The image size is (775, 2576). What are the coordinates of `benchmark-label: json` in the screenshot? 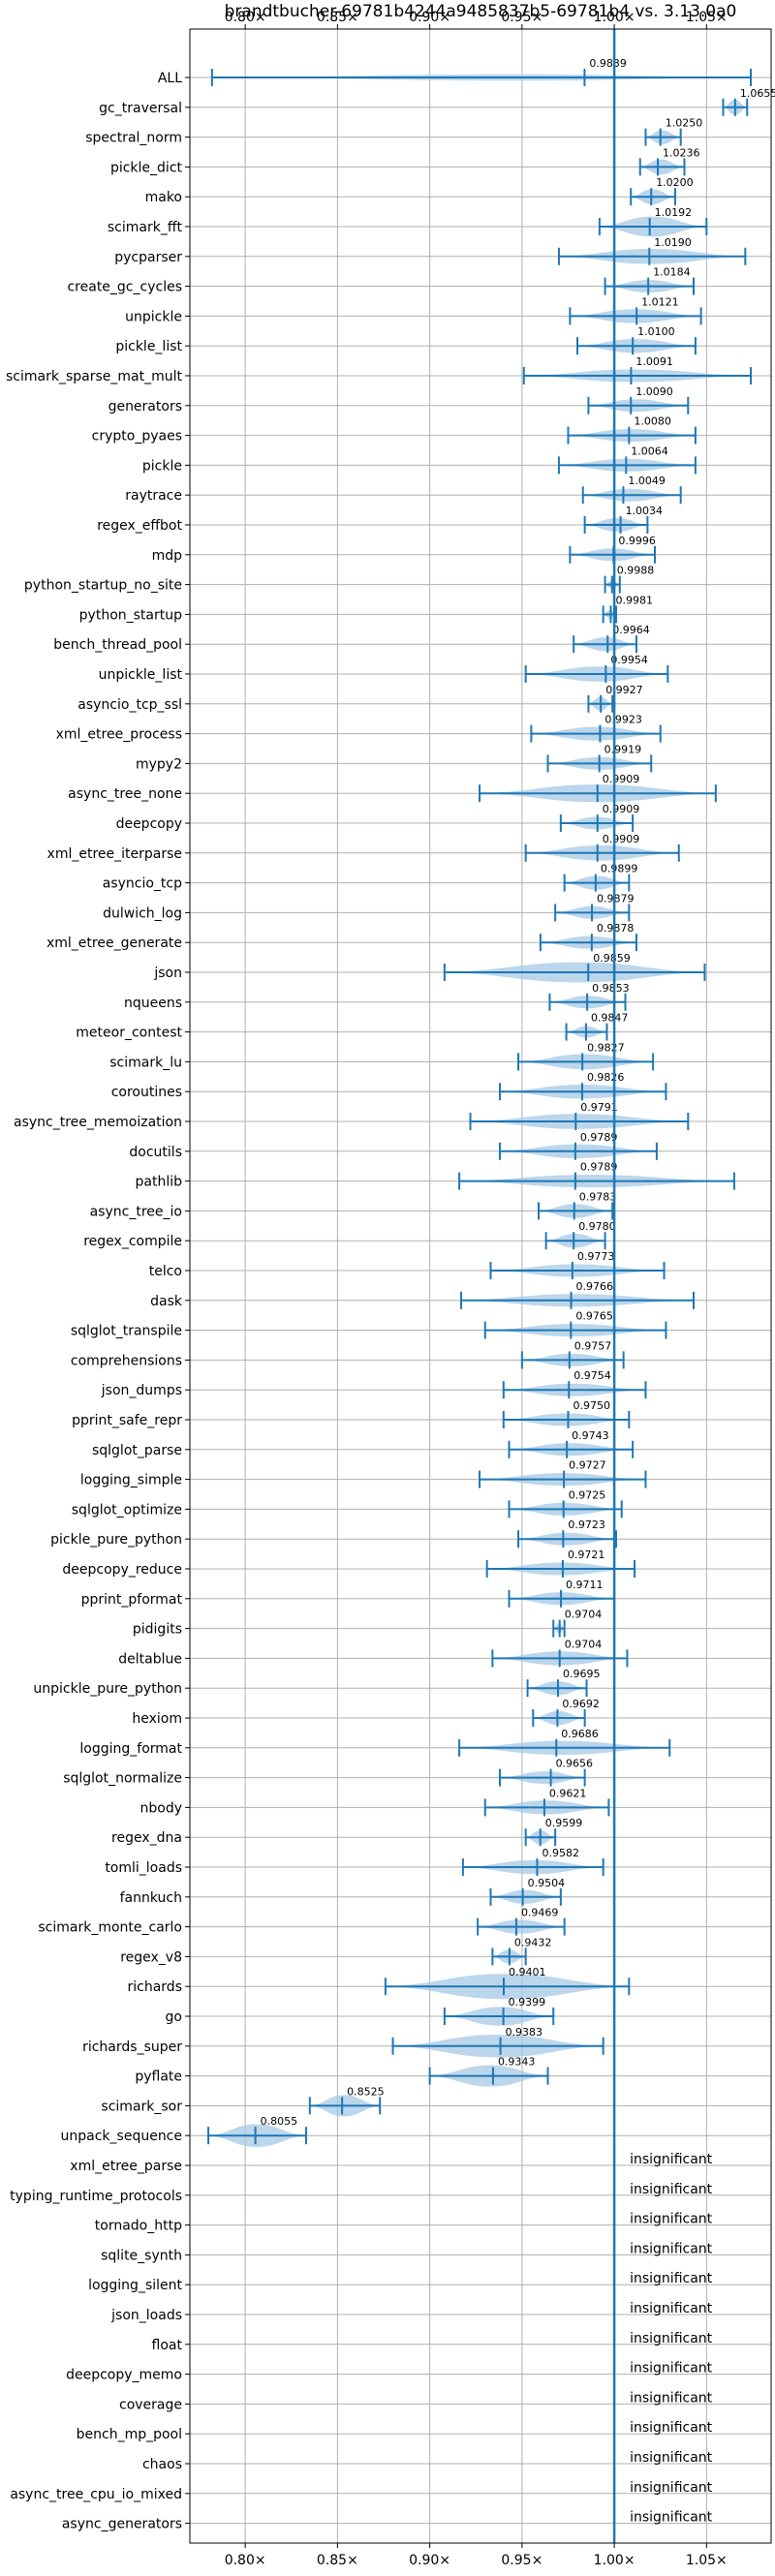 It's located at (167, 973).